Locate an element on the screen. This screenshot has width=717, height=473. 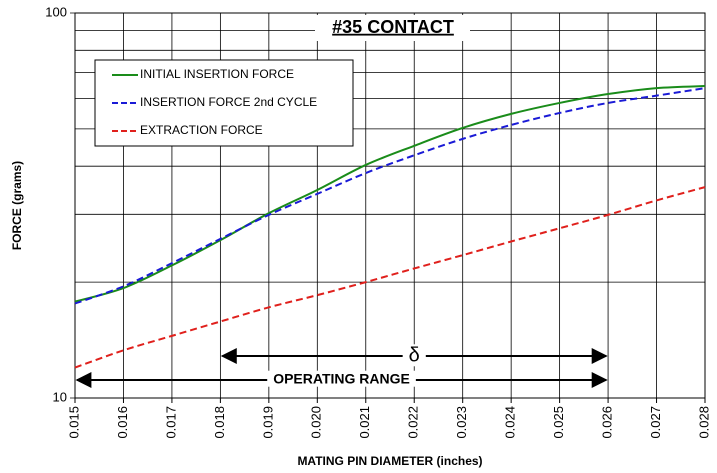
x-tick-label: 0.016 is located at coordinates (122, 422).